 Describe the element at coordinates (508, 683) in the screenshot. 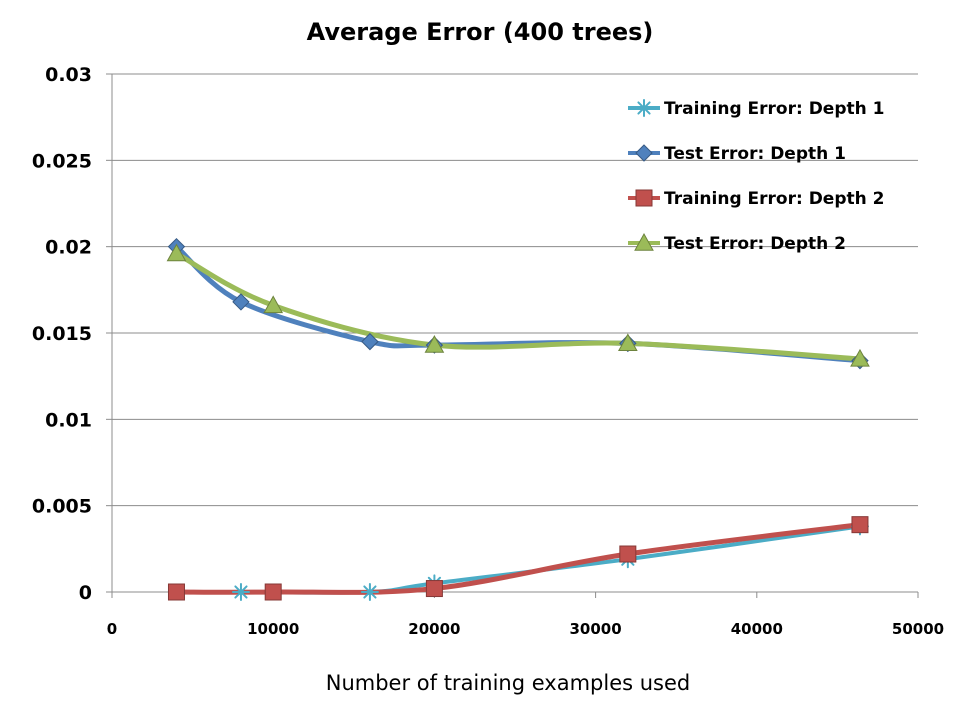

I see `x-axis-label: Number of training examples used` at that location.